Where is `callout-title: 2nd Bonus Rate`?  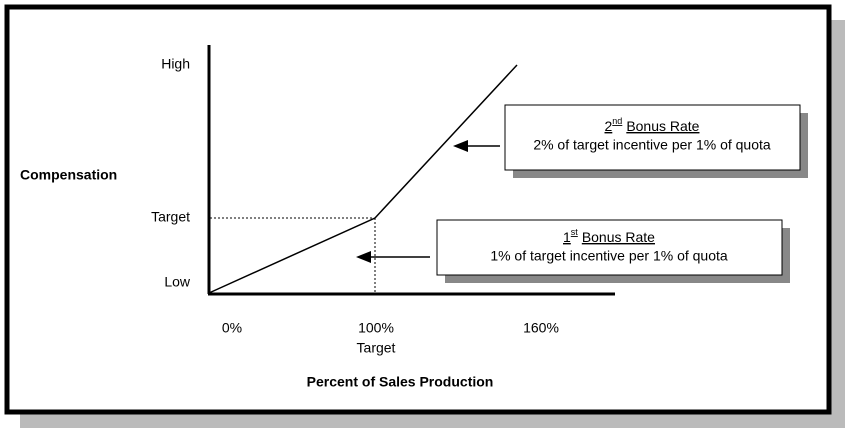
callout-title: 2nd Bonus Rate is located at coordinates (652, 124).